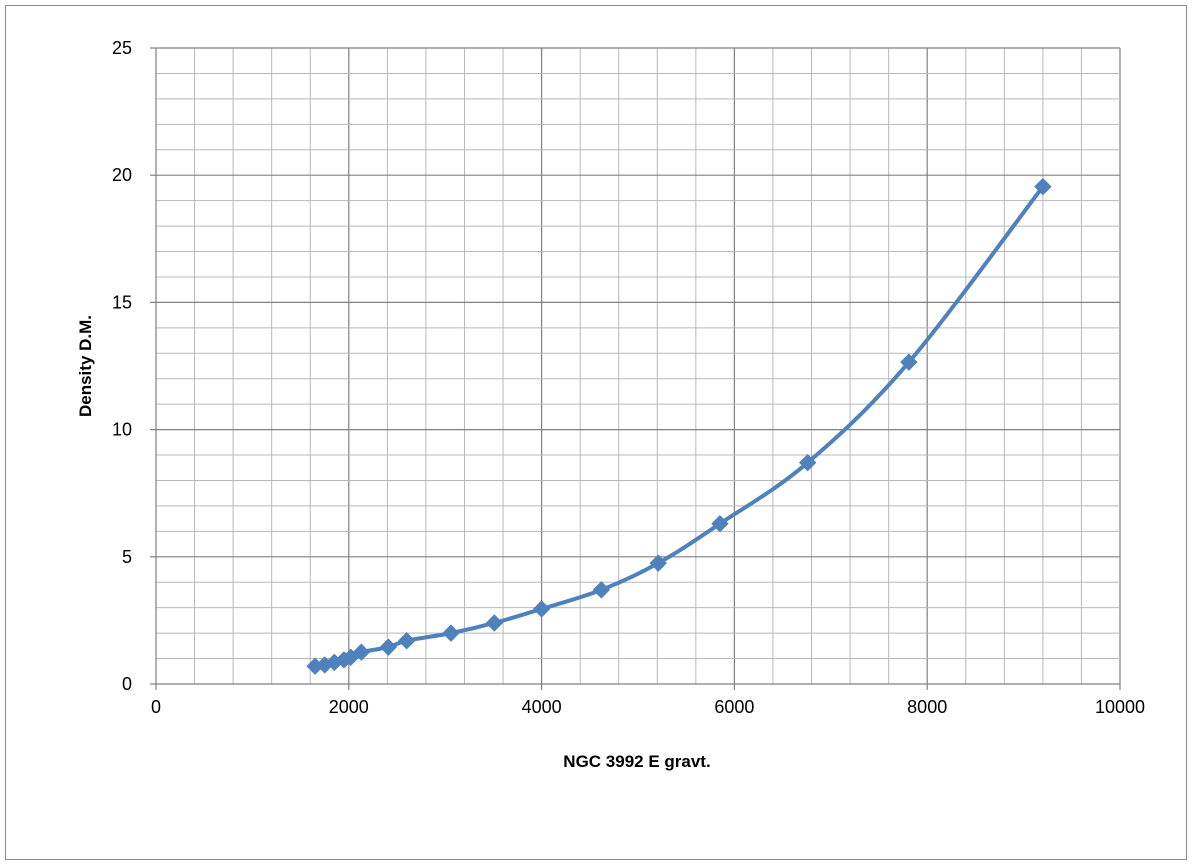 Image resolution: width=1192 pixels, height=865 pixels. I want to click on x-tick-label: 8000, so click(927, 707).